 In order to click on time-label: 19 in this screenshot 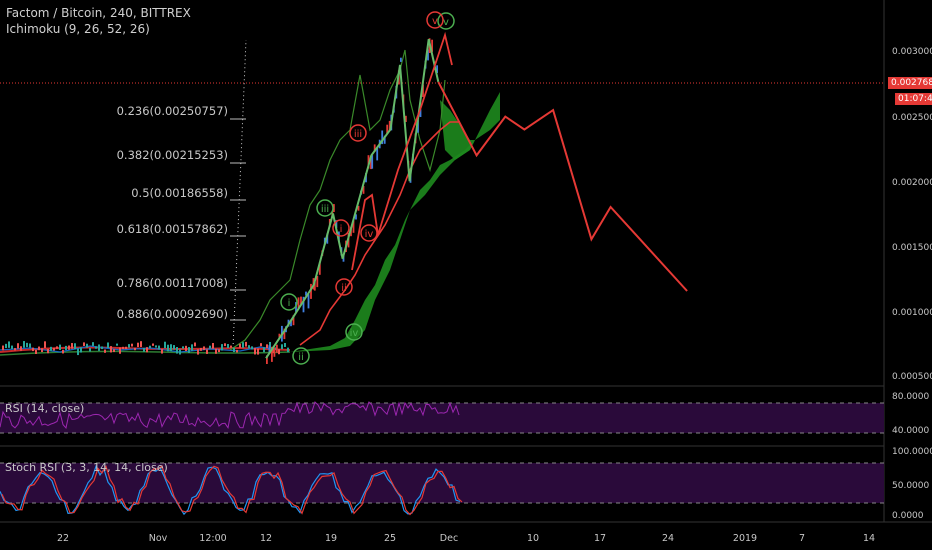, I will do `click(331, 538)`.